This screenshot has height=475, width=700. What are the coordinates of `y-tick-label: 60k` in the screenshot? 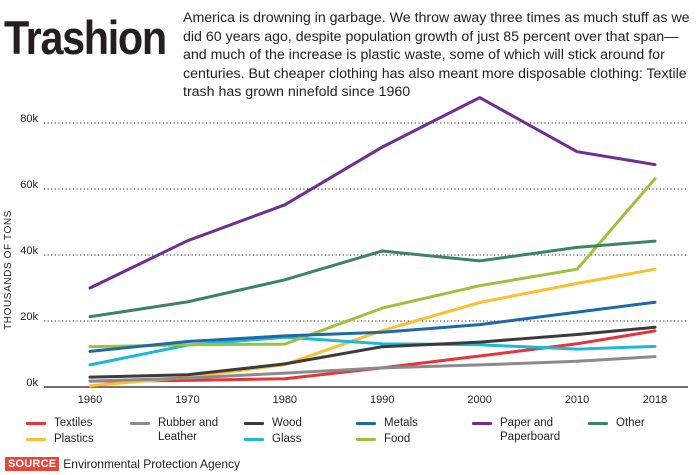 It's located at (29, 185).